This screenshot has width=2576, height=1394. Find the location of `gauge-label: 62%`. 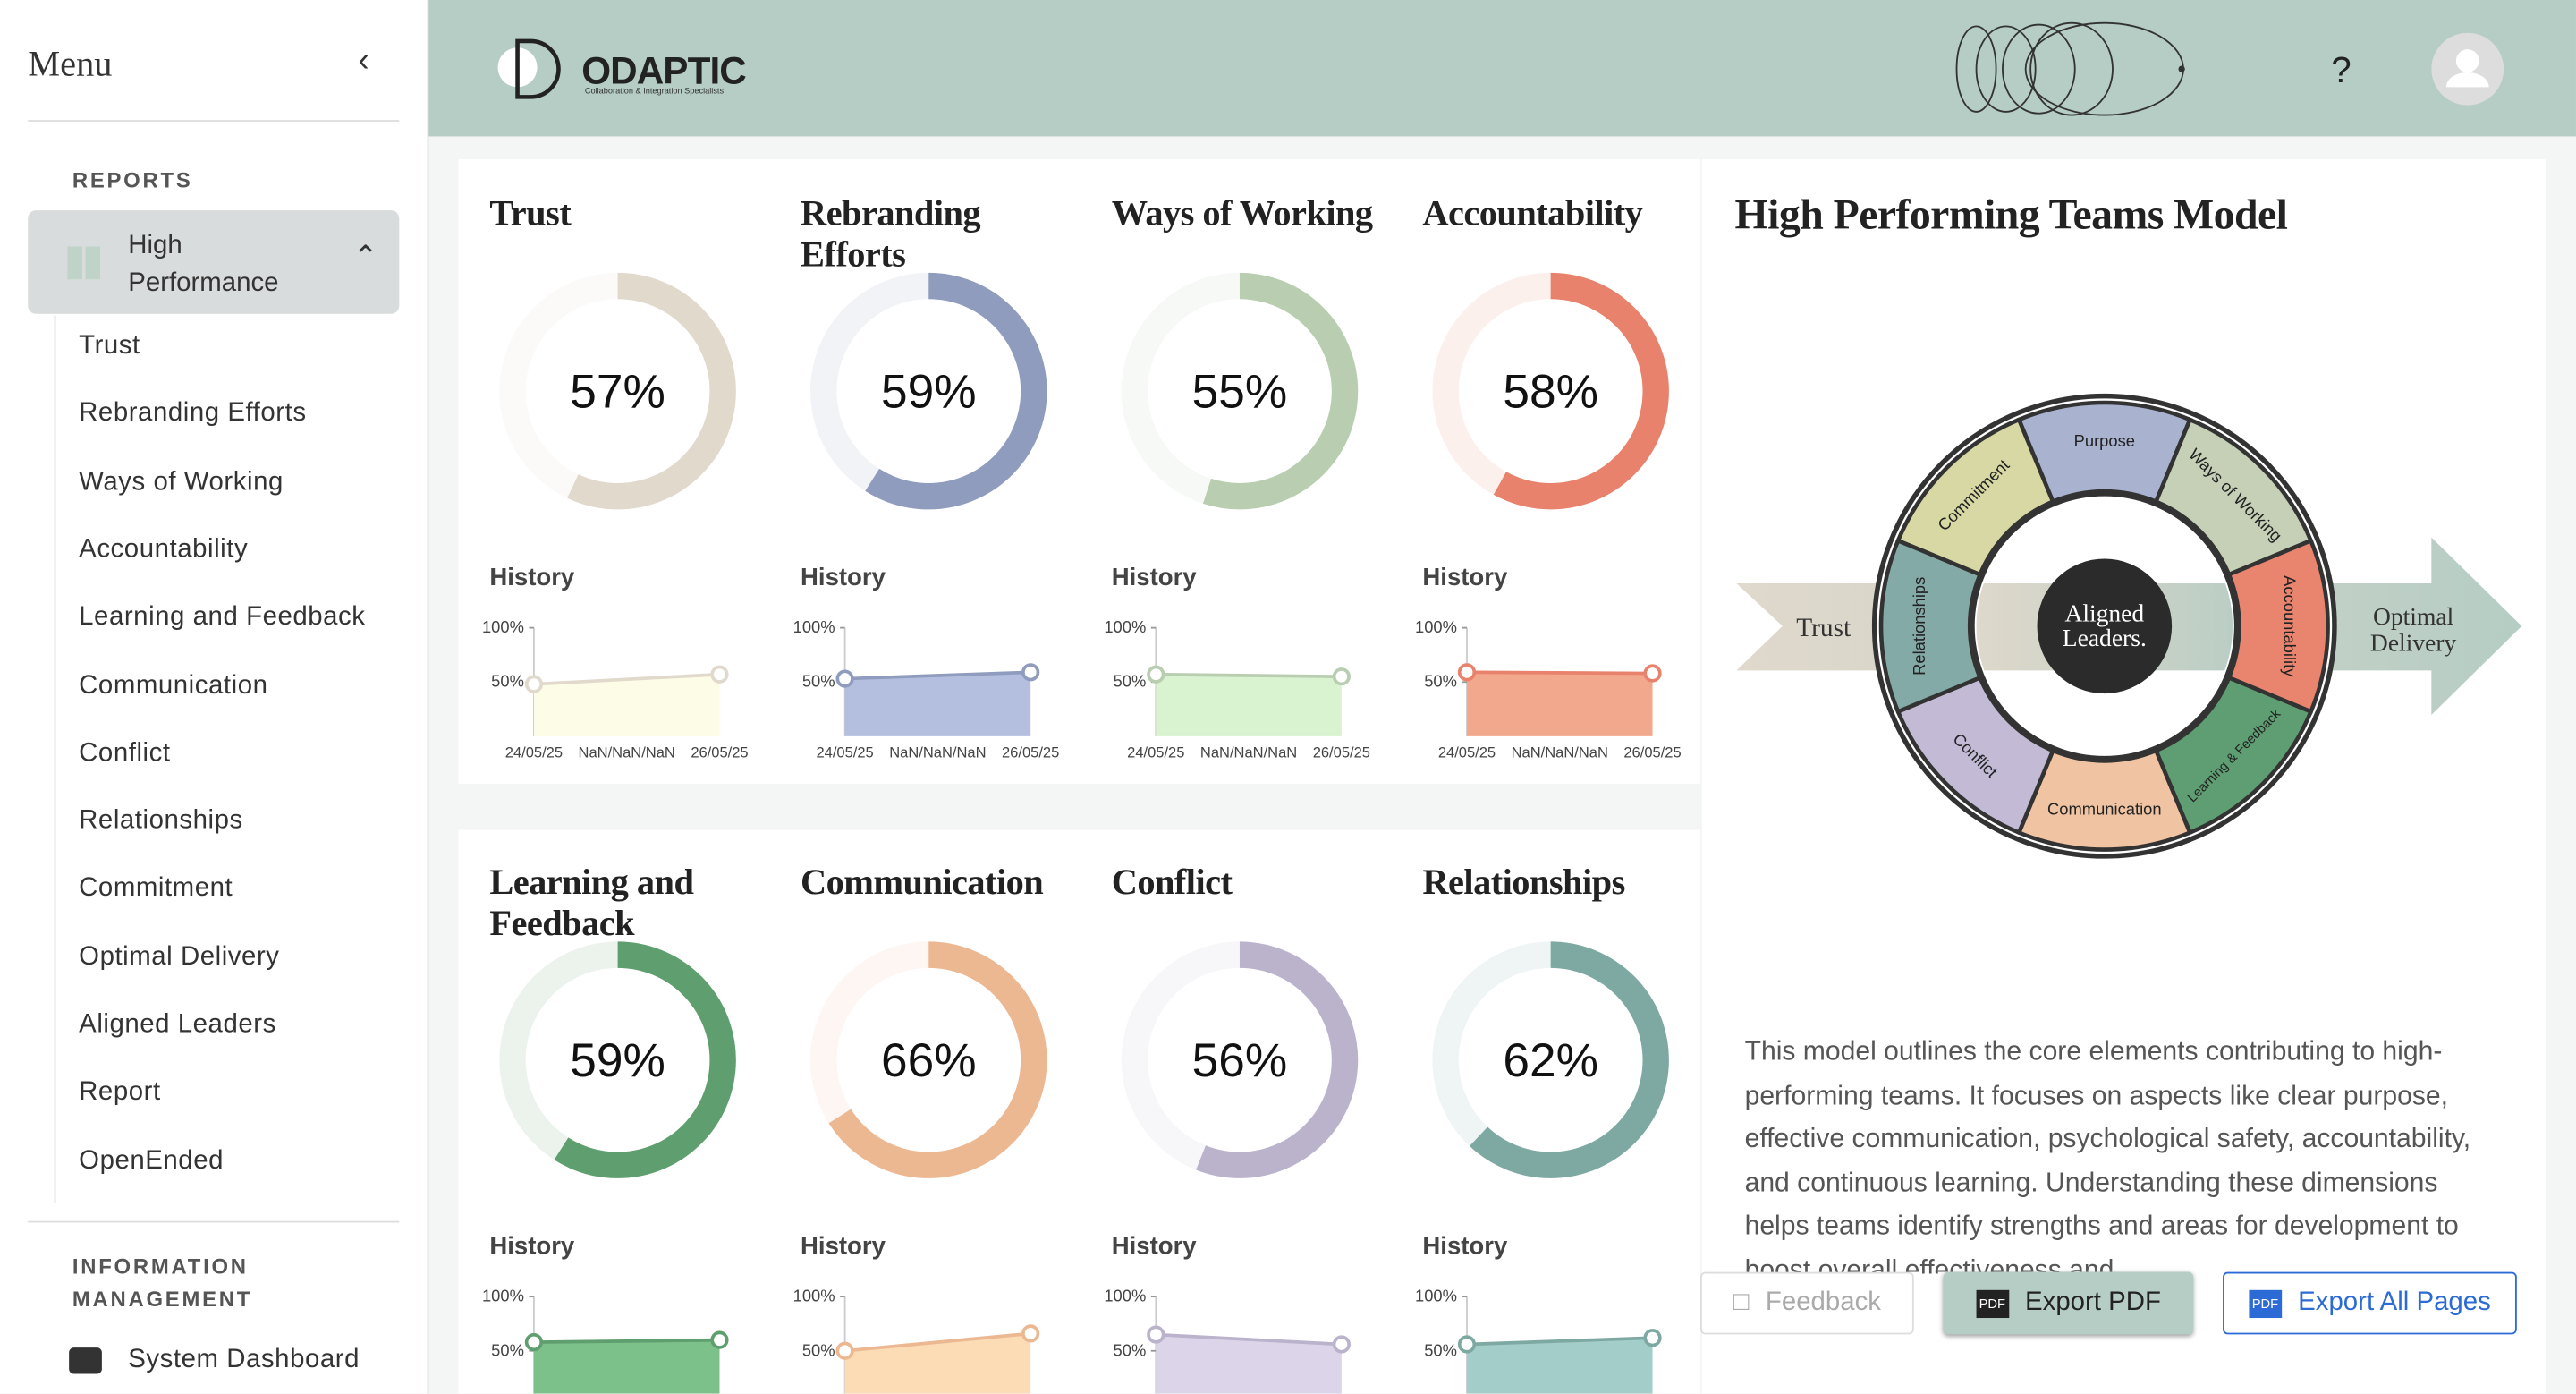

gauge-label: 62% is located at coordinates (1550, 1060).